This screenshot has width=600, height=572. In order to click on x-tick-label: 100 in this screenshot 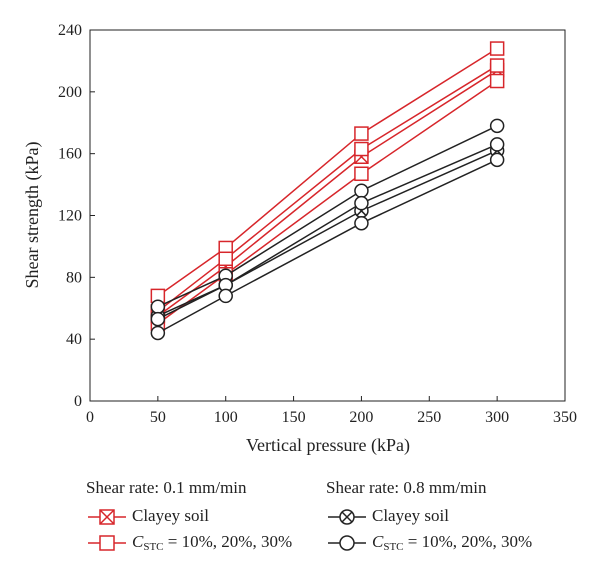, I will do `click(226, 417)`.